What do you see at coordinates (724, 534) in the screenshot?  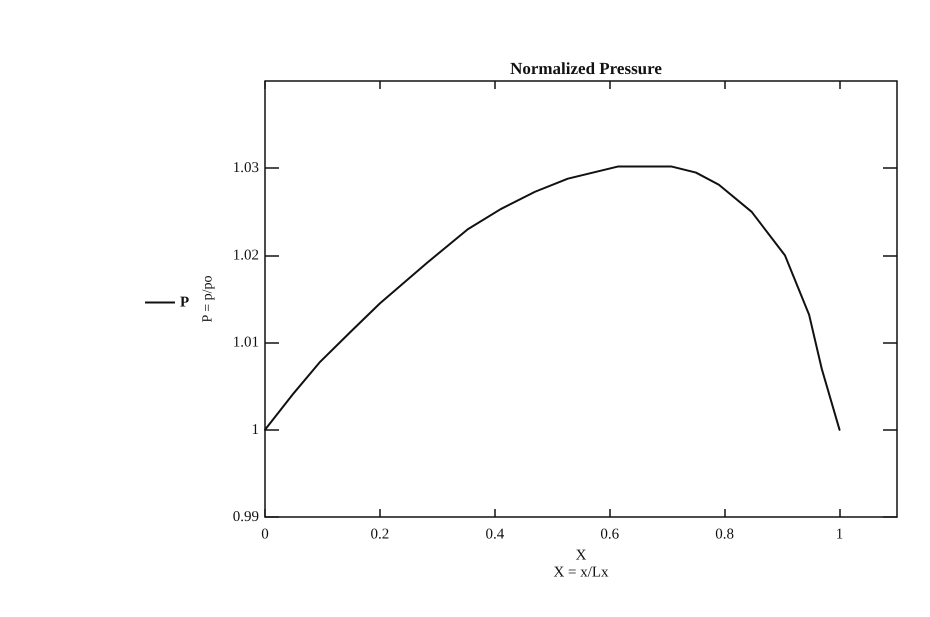 I see `x-tick-label: 0.8` at bounding box center [724, 534].